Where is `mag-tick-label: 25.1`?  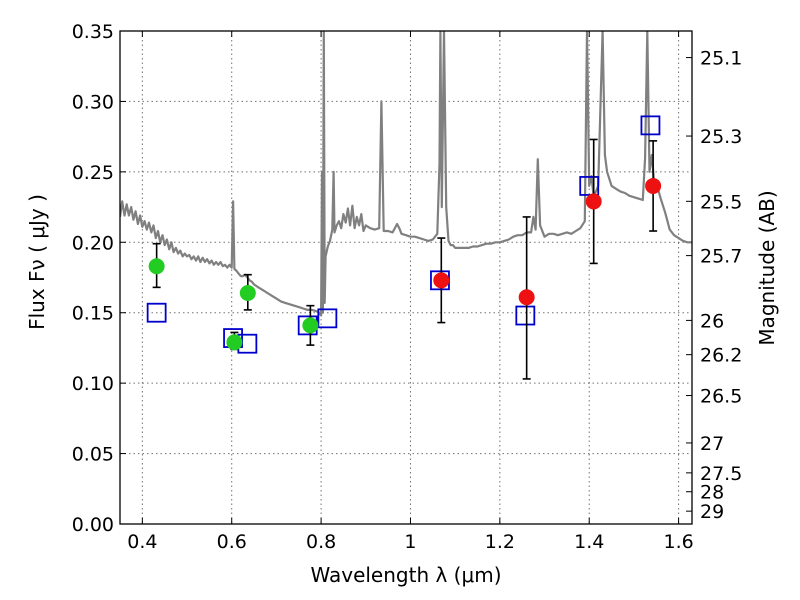 mag-tick-label: 25.1 is located at coordinates (721, 59).